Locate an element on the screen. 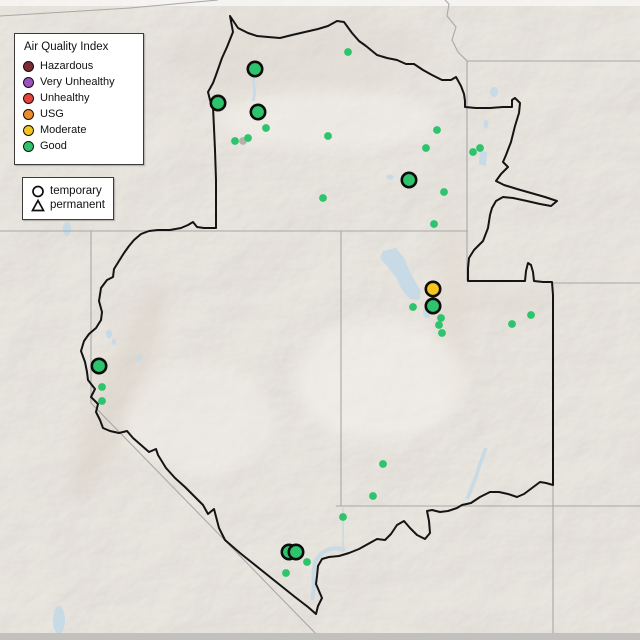 The image size is (640, 640). type-row-temporary: temporary is located at coordinates (68, 191).